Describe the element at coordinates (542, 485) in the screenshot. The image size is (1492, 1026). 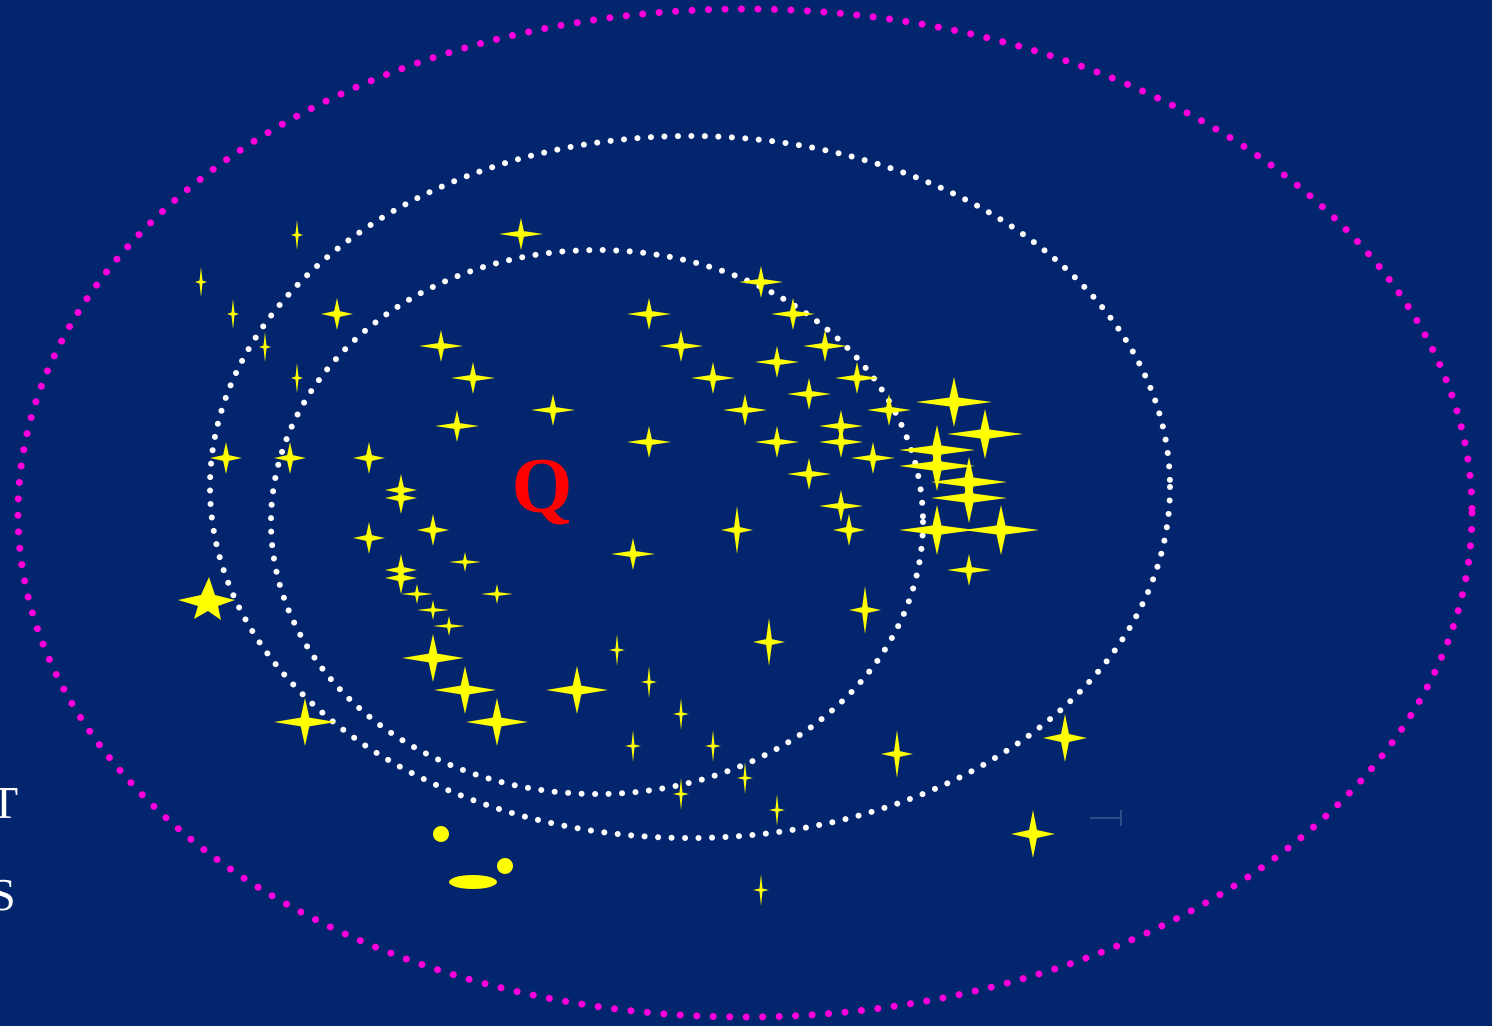
I see `center-label-q: Q` at that location.